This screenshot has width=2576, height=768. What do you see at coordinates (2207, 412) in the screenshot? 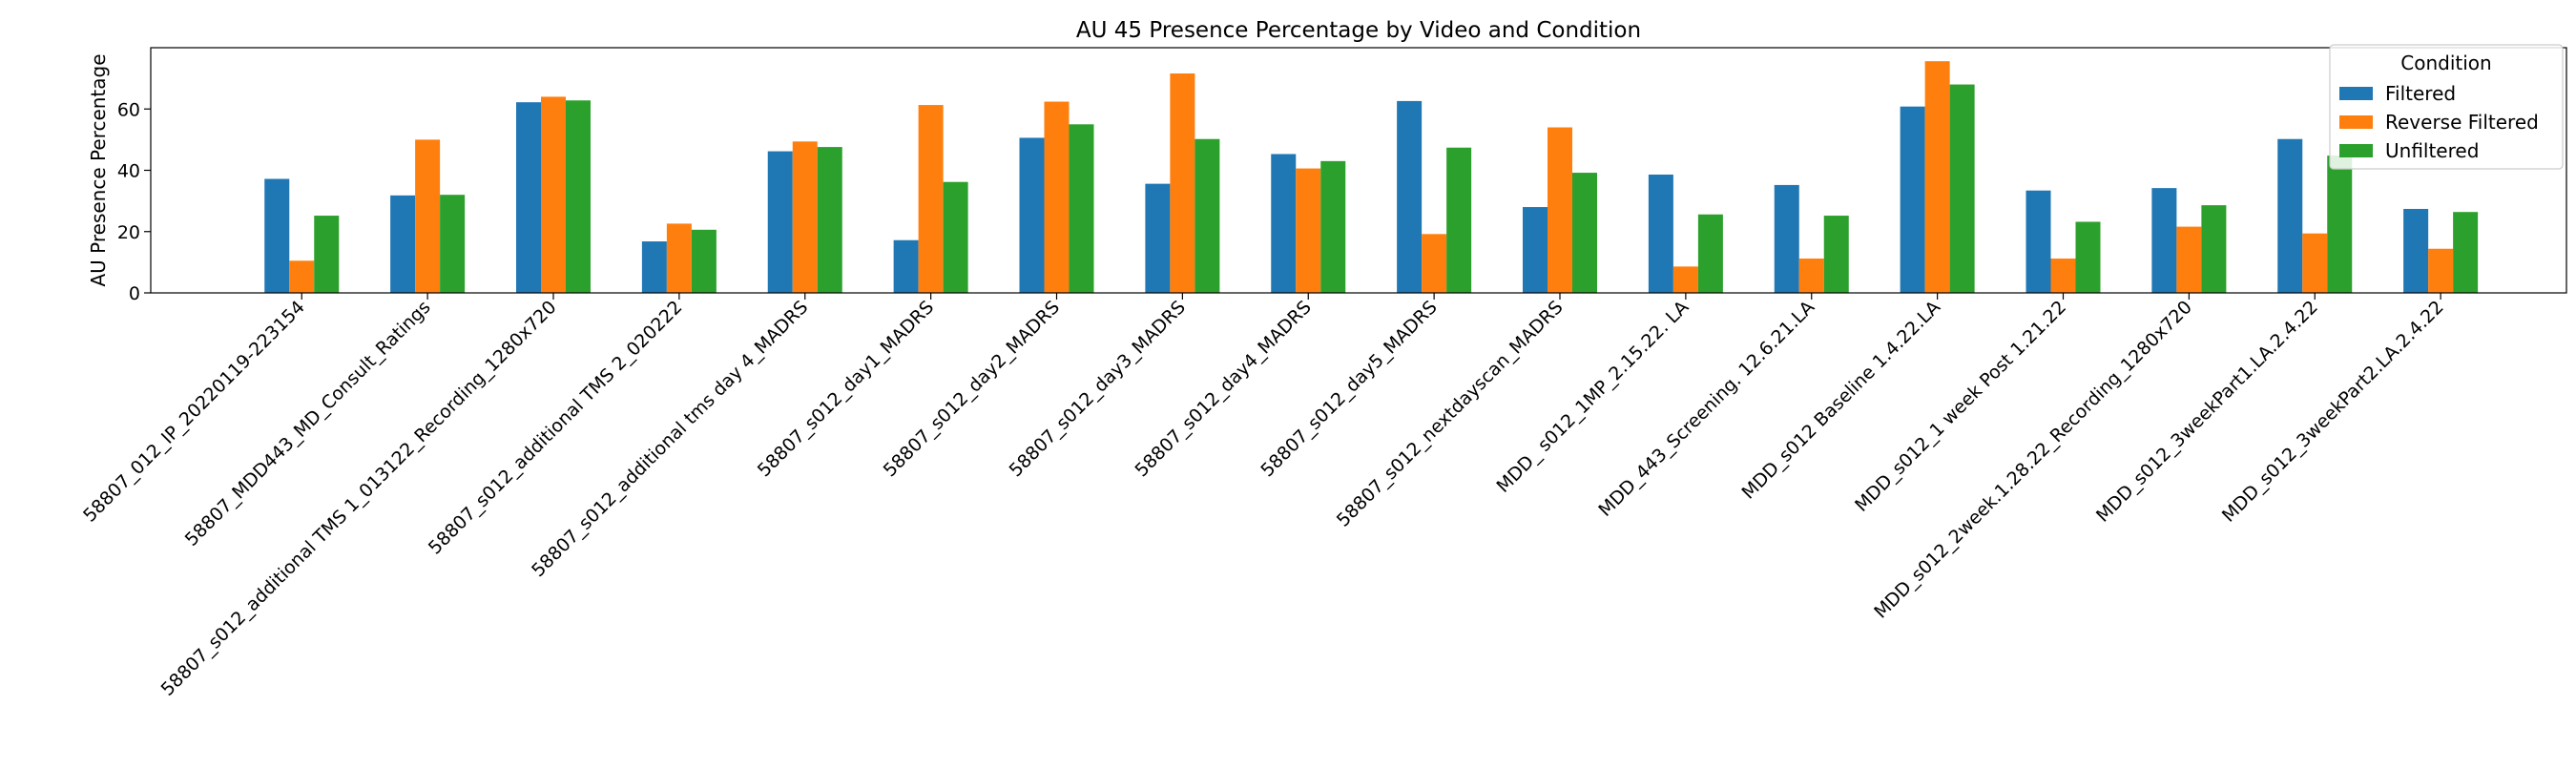
I see `x-tick-label: MDD_s012_3weekPart1.LA.2.4.22` at bounding box center [2207, 412].